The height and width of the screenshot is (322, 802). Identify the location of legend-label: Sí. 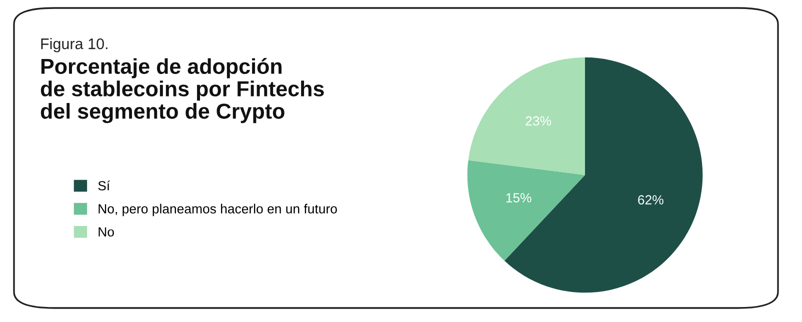
(104, 185).